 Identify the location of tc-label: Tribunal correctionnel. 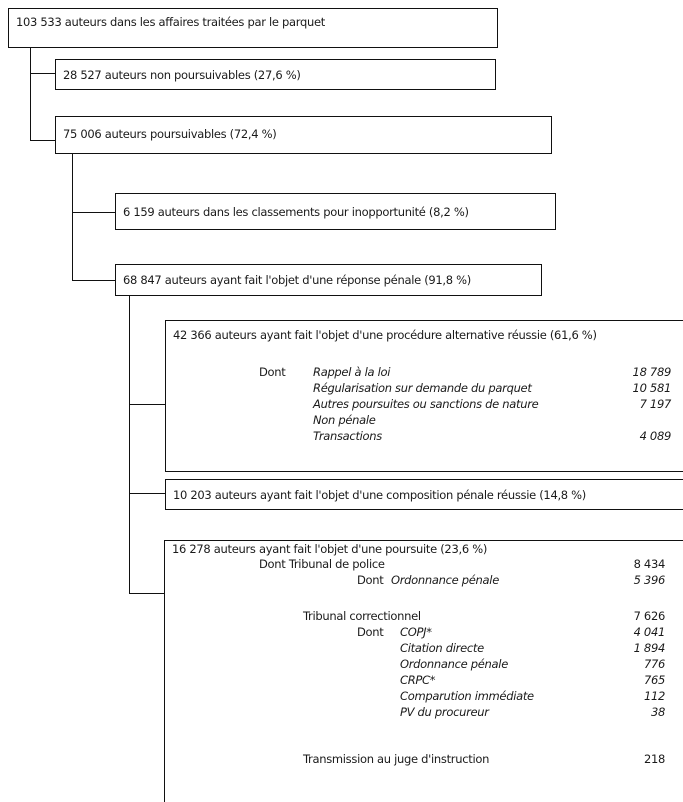
(362, 616).